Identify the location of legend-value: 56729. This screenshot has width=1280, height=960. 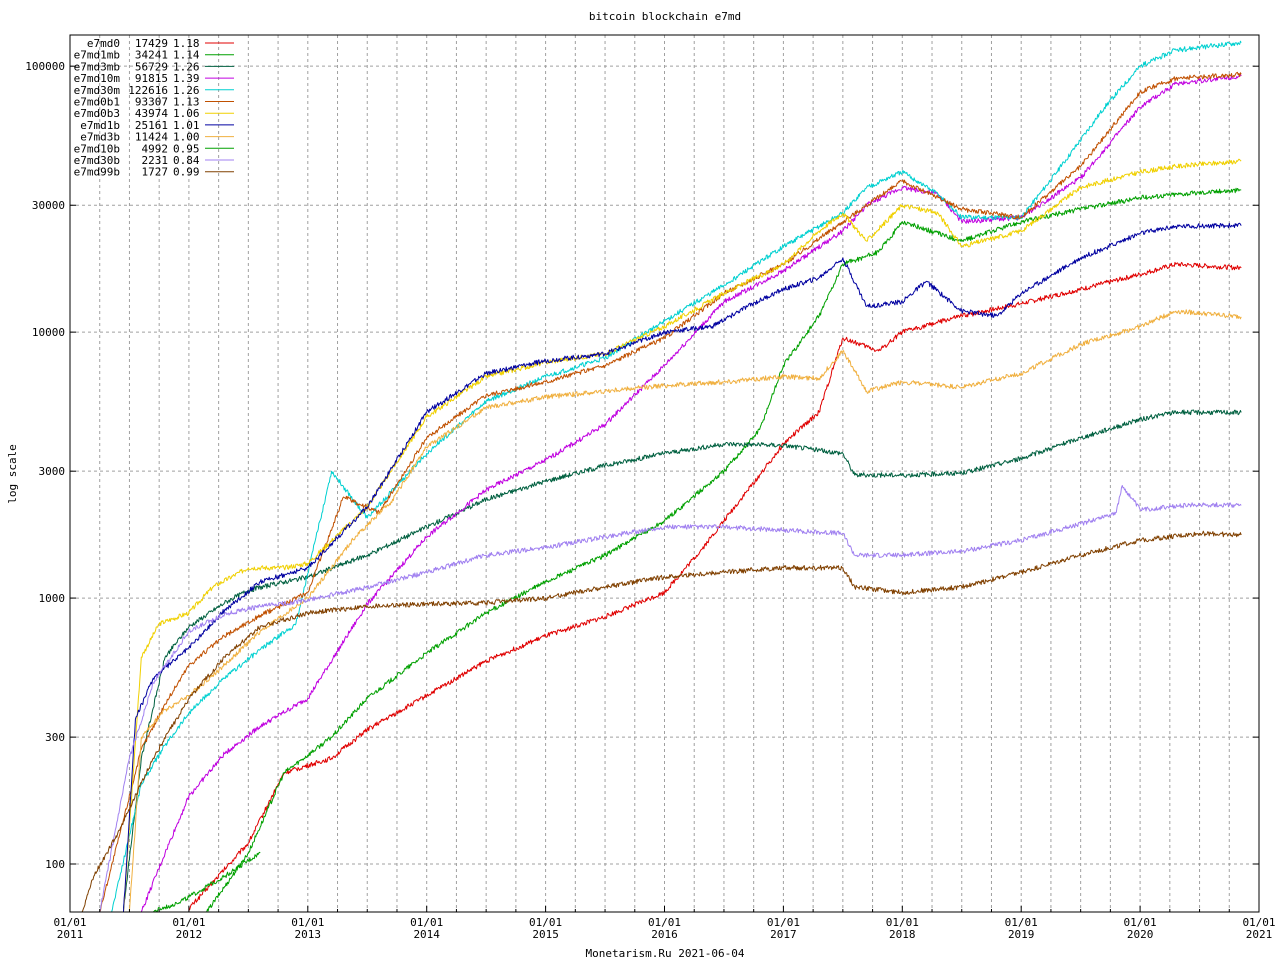
(151, 66).